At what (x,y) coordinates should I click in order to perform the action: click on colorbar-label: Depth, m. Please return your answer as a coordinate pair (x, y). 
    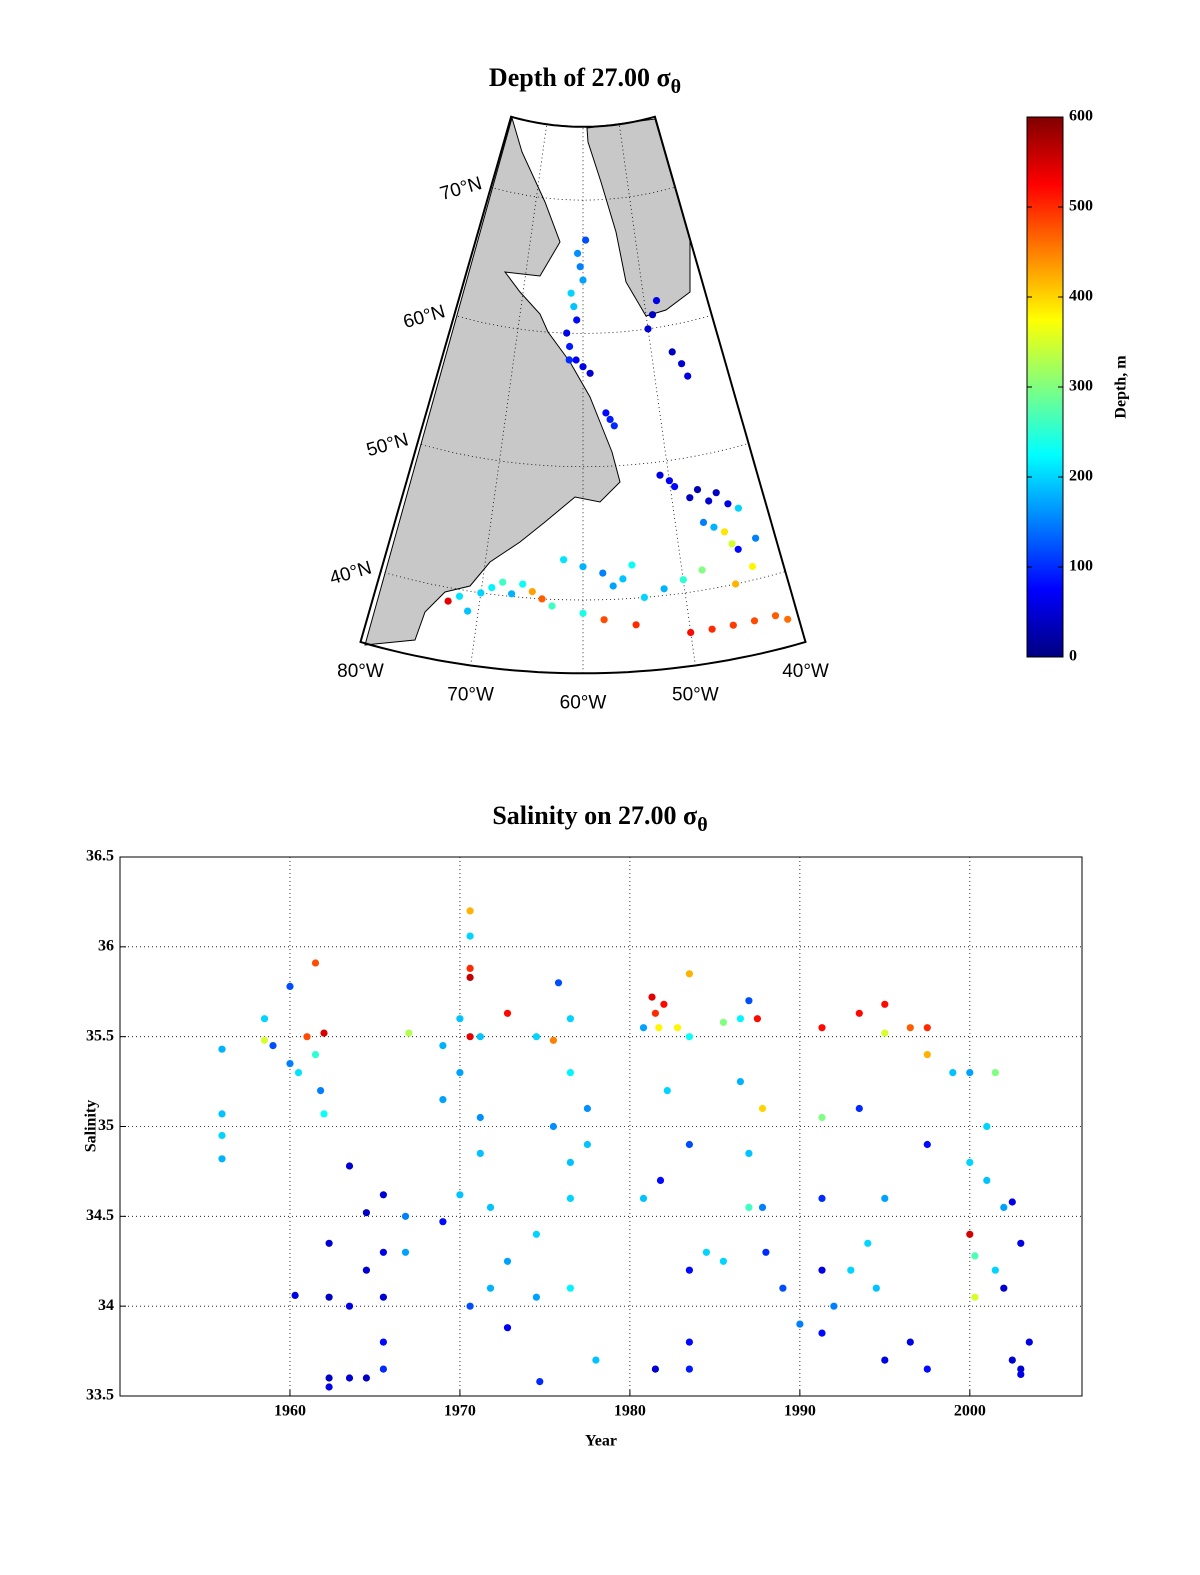
    Looking at the image, I should click on (1121, 387).